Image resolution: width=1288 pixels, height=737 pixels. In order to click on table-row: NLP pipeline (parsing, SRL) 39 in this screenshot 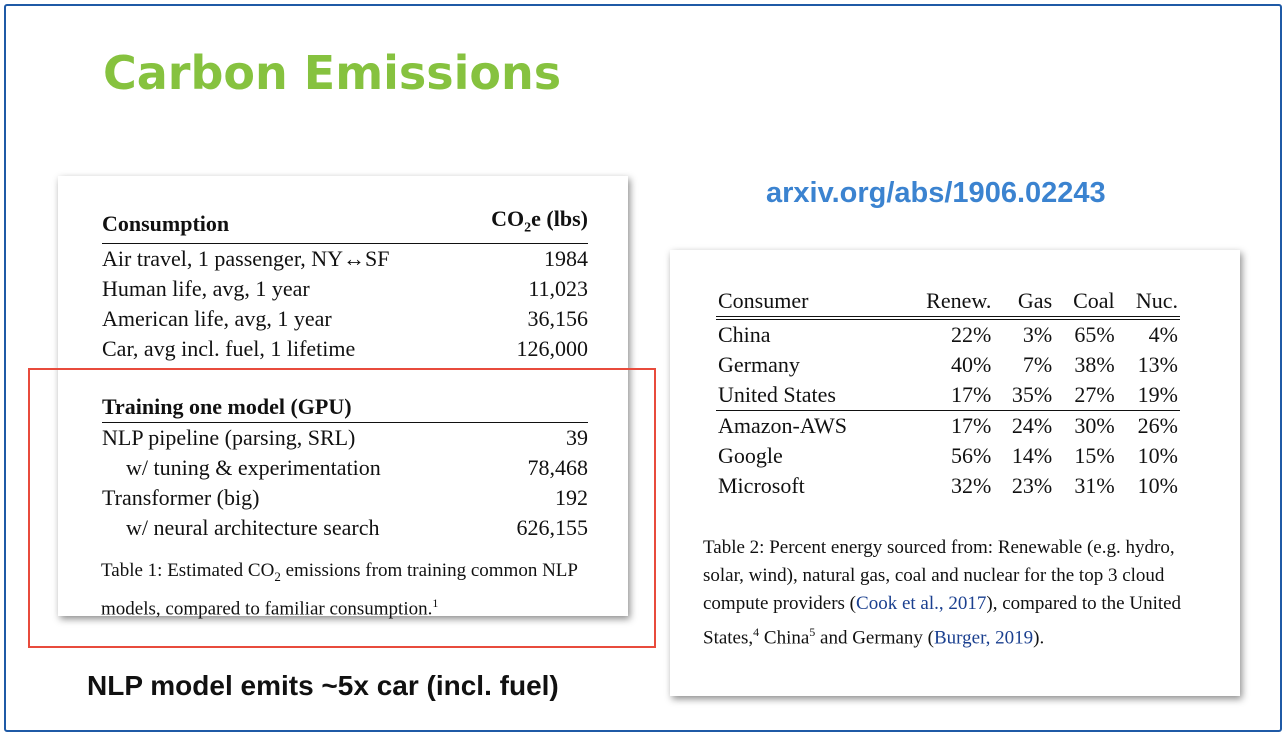, I will do `click(345, 438)`.